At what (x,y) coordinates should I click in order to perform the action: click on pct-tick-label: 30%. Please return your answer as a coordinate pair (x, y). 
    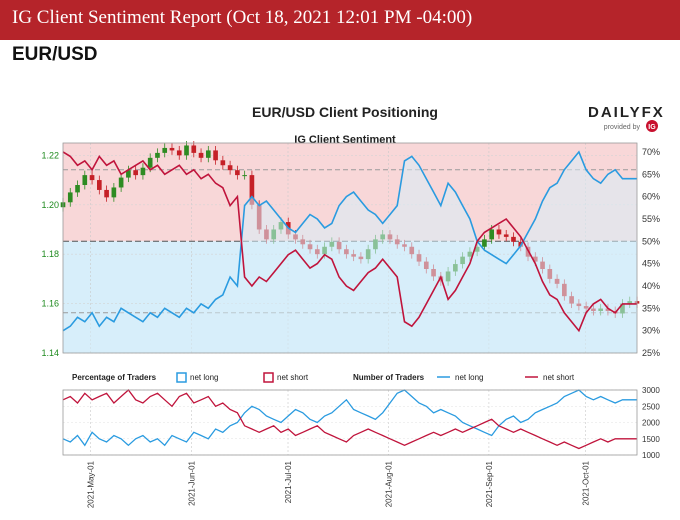
    Looking at the image, I should click on (651, 331).